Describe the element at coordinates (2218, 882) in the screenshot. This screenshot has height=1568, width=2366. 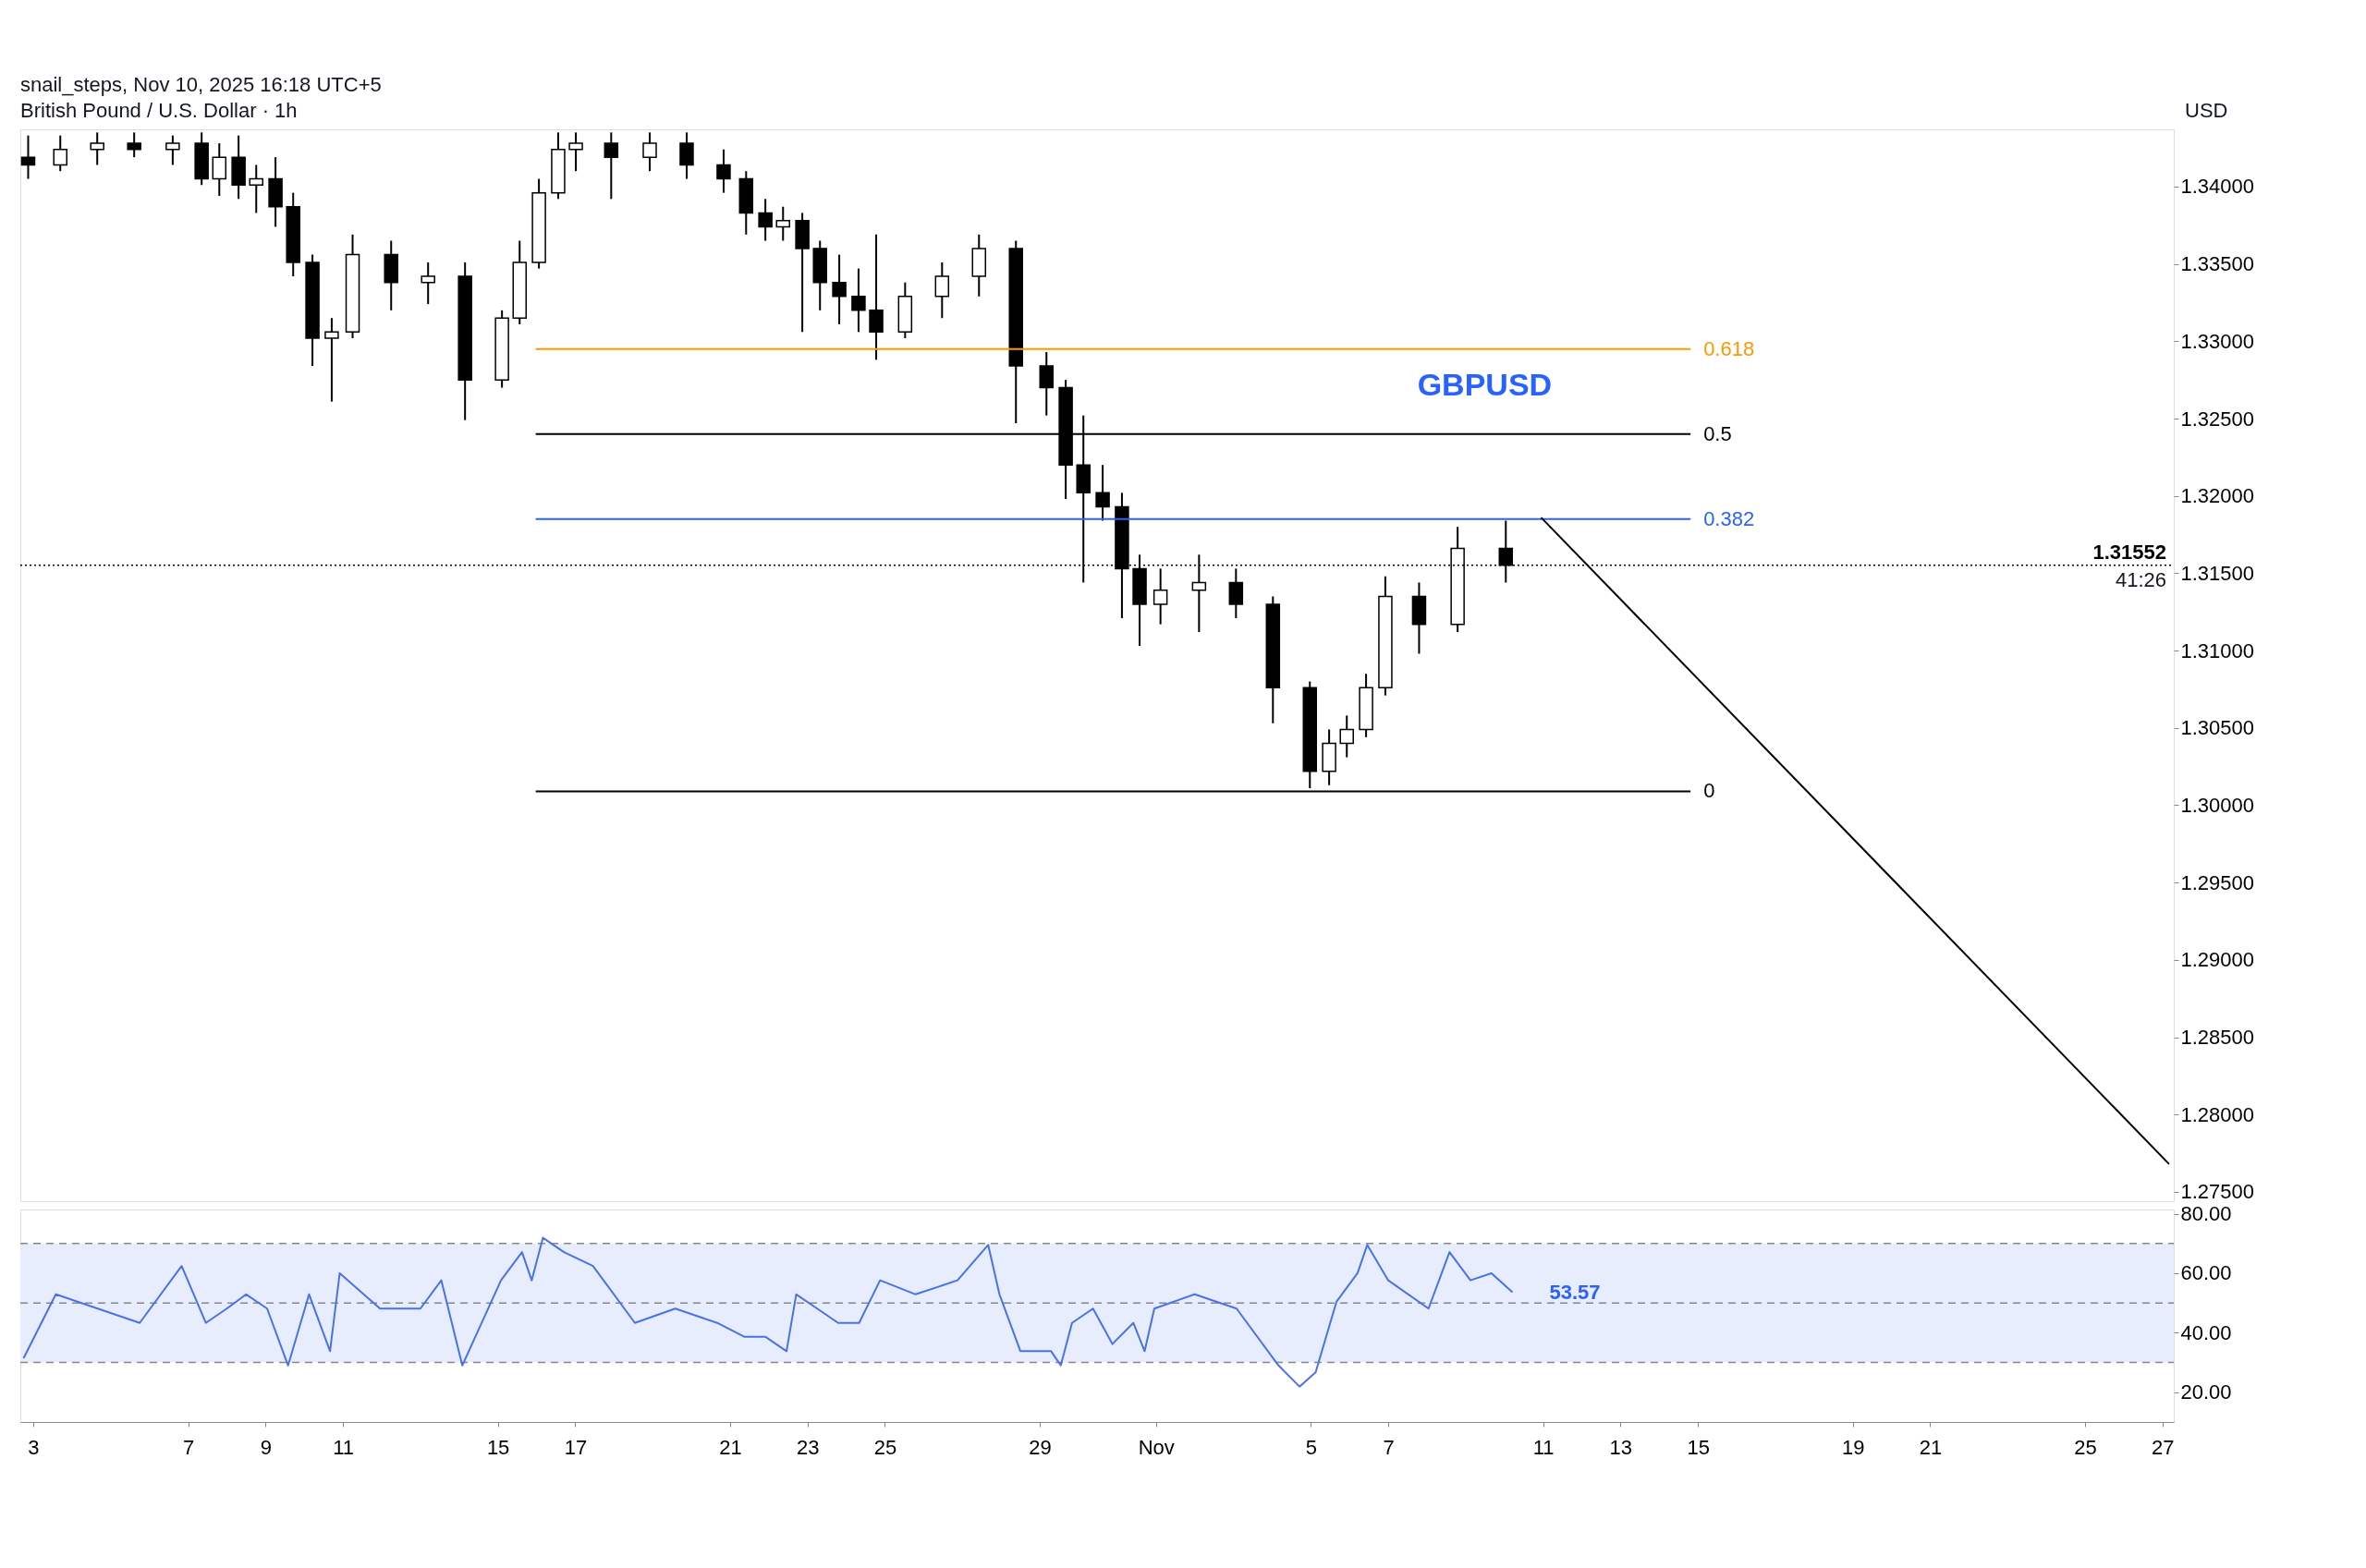
I see `y-tick-label: 1.29500` at that location.